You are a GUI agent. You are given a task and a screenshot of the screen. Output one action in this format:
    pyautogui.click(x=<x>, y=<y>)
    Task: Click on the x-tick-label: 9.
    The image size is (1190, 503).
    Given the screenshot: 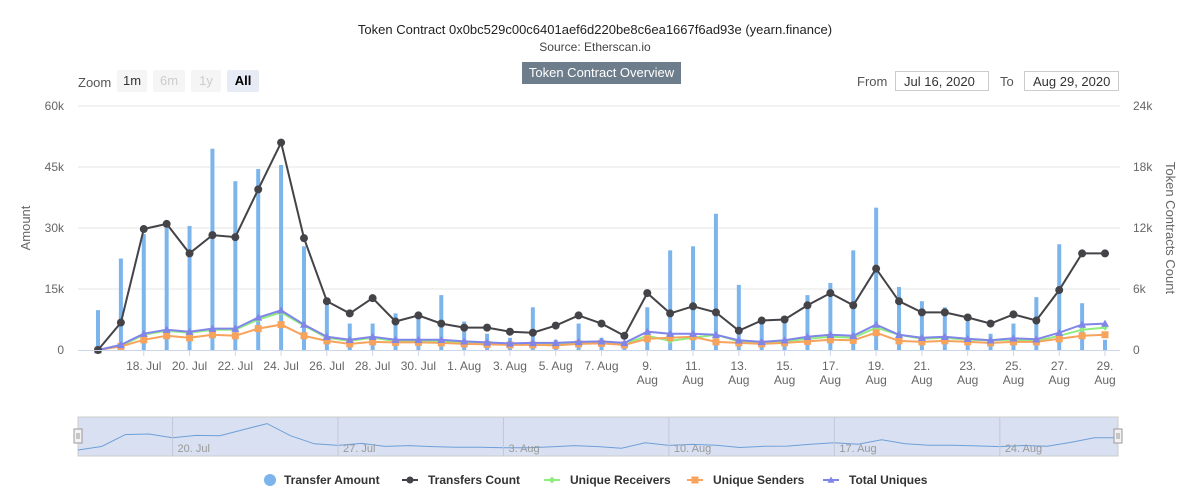 What is the action you would take?
    pyautogui.click(x=647, y=366)
    